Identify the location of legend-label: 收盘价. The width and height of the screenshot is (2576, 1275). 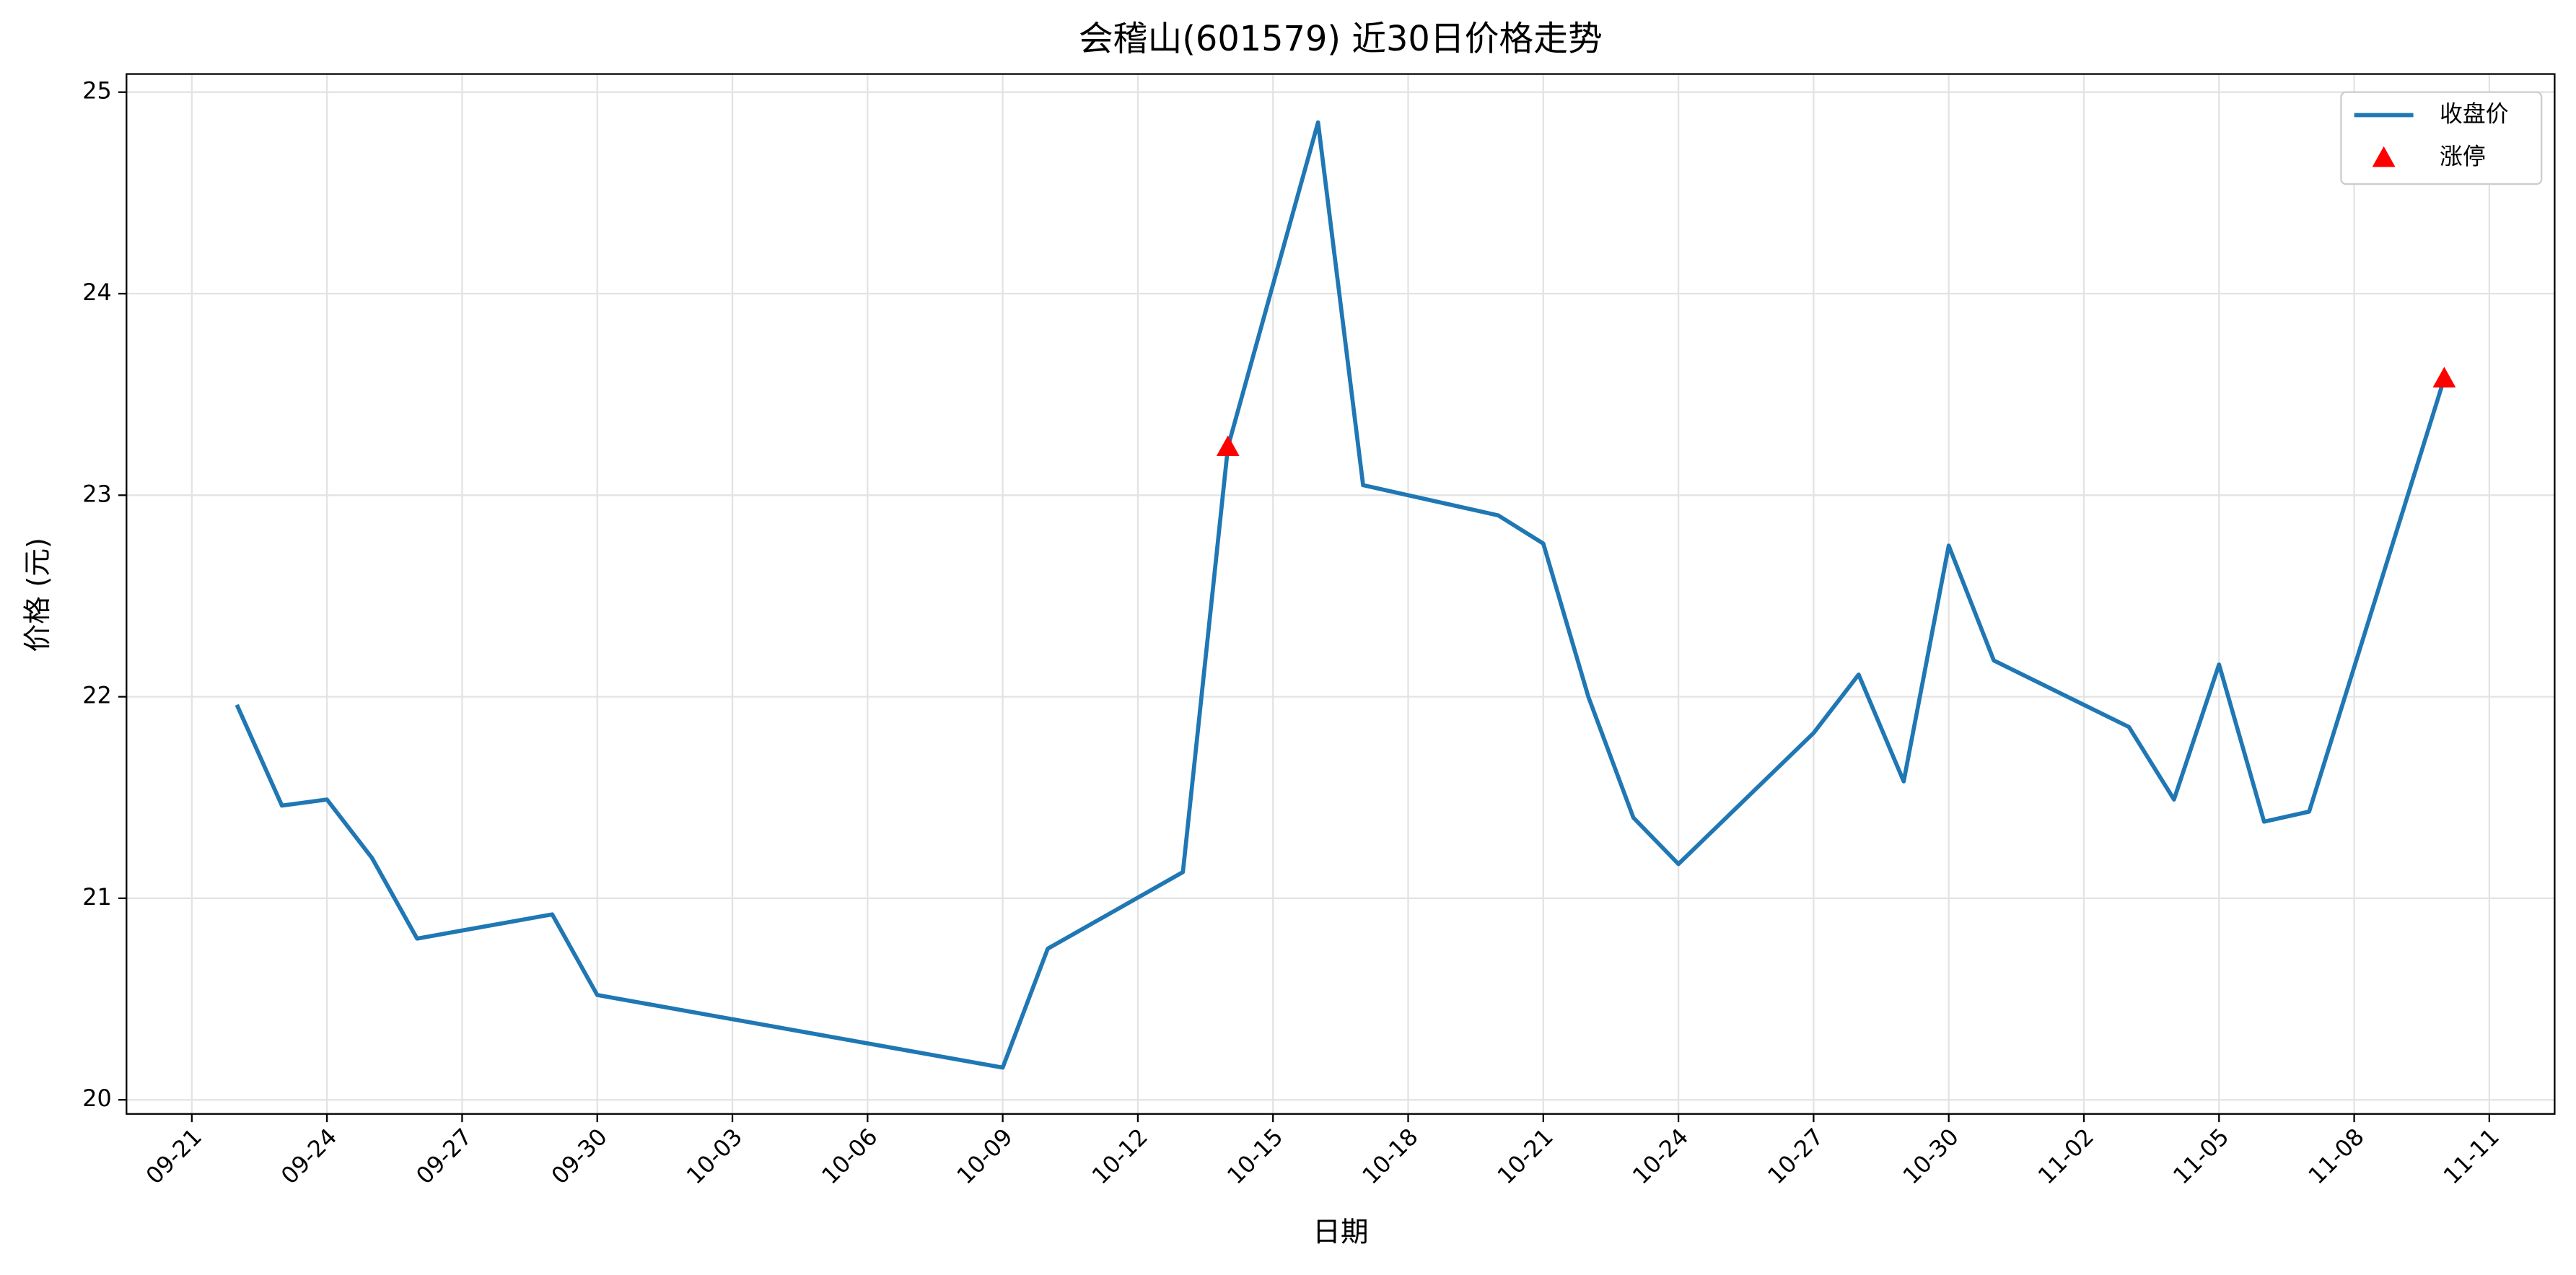
(2474, 114).